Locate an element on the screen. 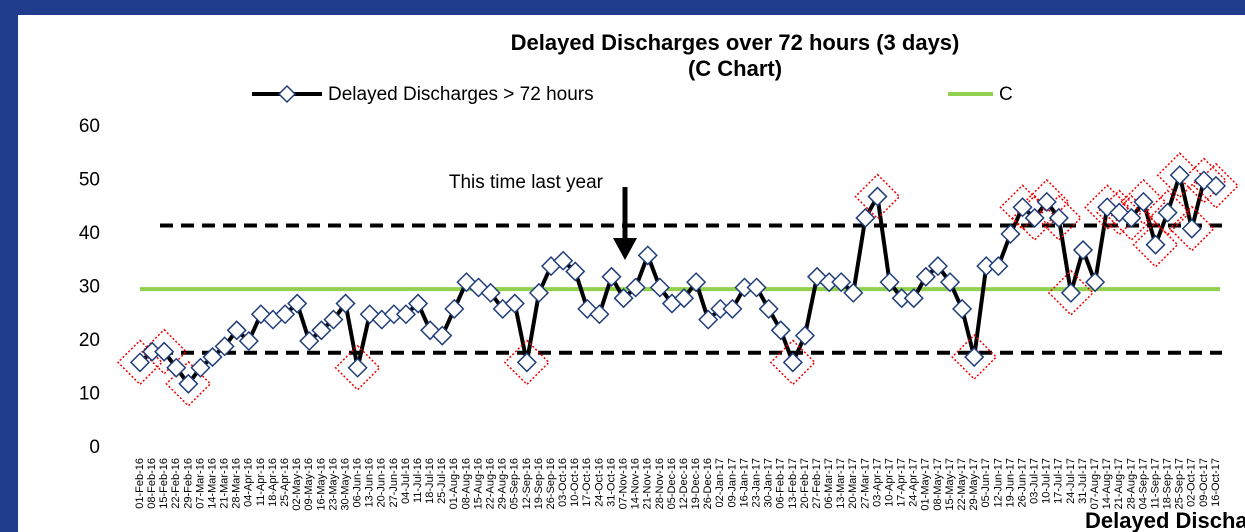  x-tick-label: 09-May-16 is located at coordinates (309, 484).